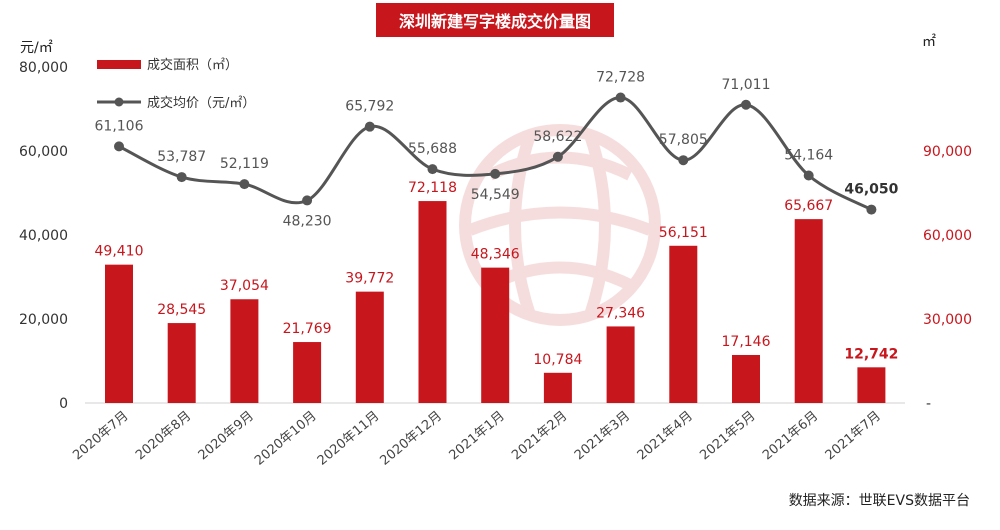 This screenshot has height=530, width=1000. Describe the element at coordinates (871, 190) in the screenshot. I see `price-value-label: 46,050` at that location.